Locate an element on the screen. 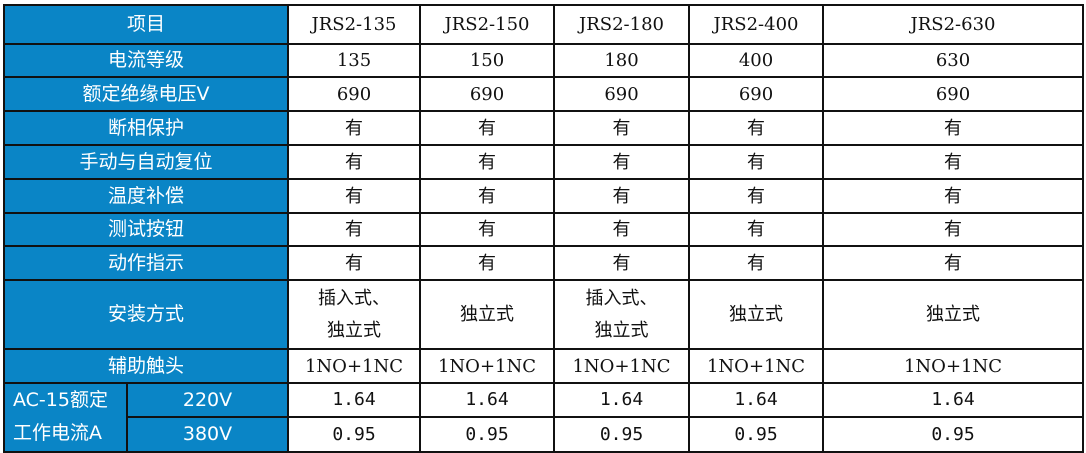  model-header-cell: JRS2-180 is located at coordinates (621, 24).